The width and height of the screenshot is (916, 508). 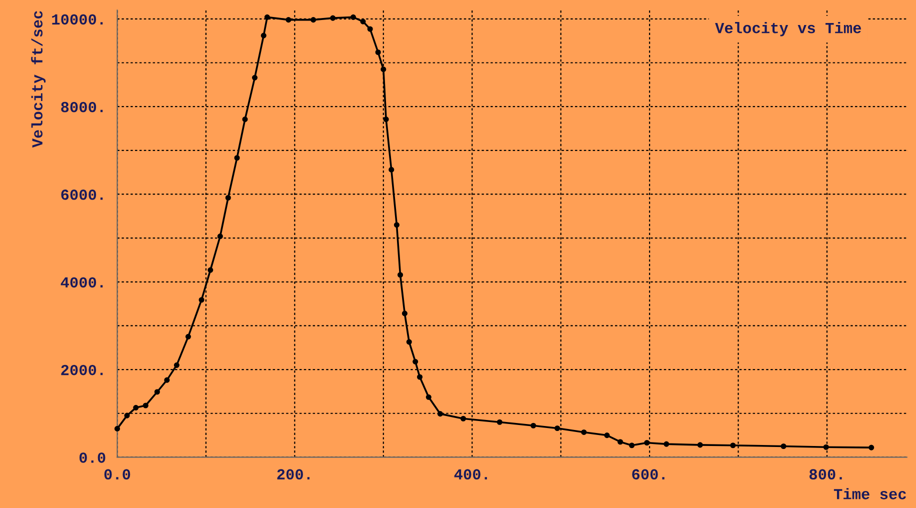 What do you see at coordinates (470, 474) in the screenshot?
I see `x-tick-label: 400.` at bounding box center [470, 474].